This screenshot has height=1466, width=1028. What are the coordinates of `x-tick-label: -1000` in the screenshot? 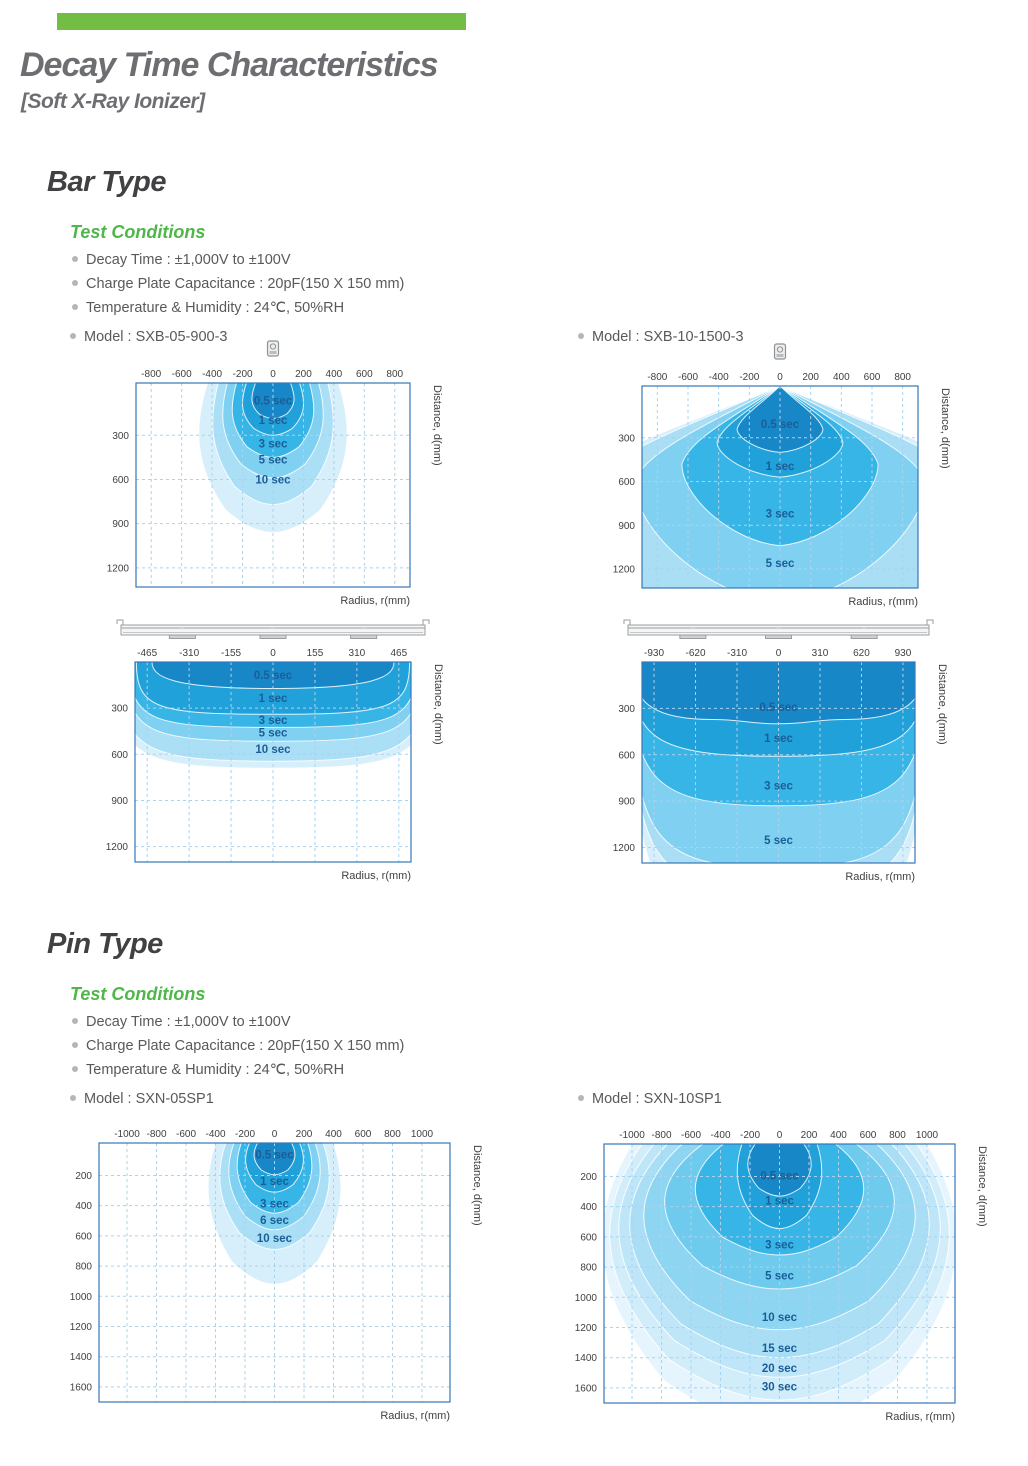 It's located at (127, 1134).